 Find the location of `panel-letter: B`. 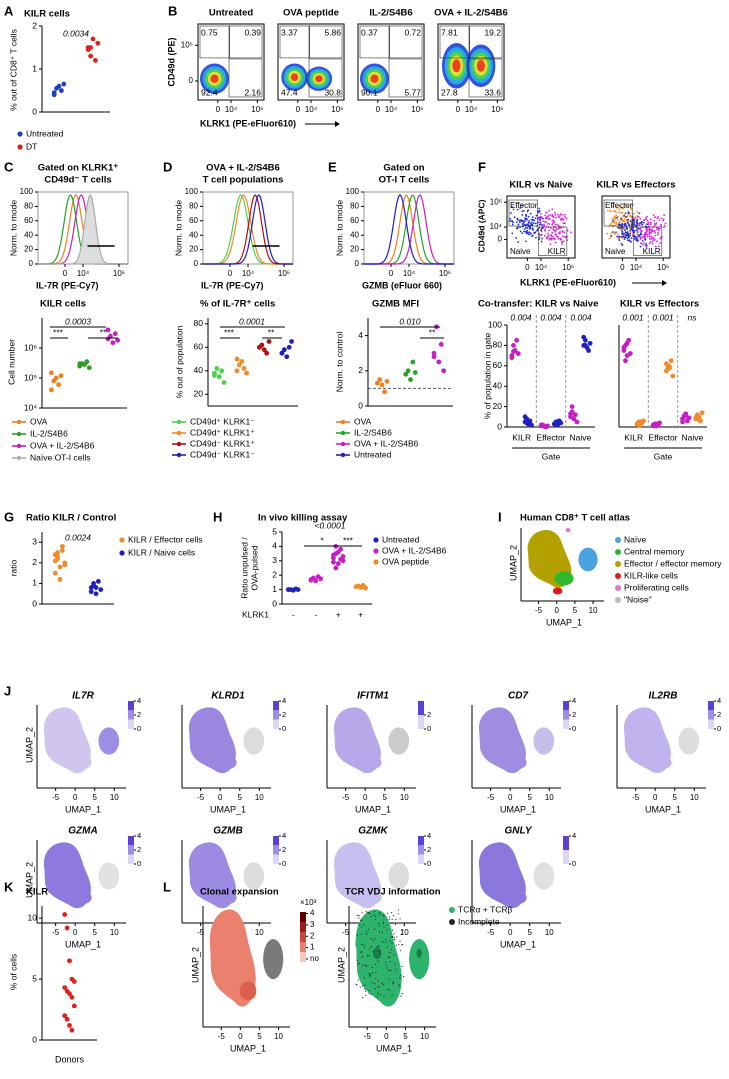

panel-letter: B is located at coordinates (172, 10).